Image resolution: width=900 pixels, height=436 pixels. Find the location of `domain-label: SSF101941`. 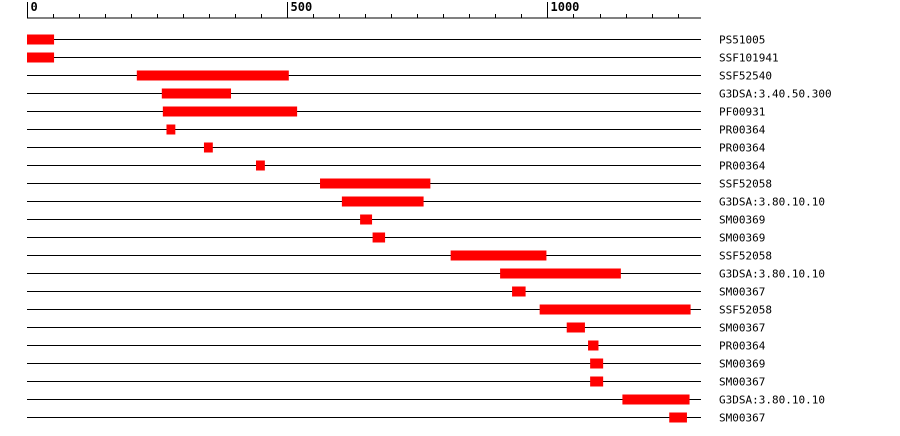

domain-label: SSF101941 is located at coordinates (749, 58).